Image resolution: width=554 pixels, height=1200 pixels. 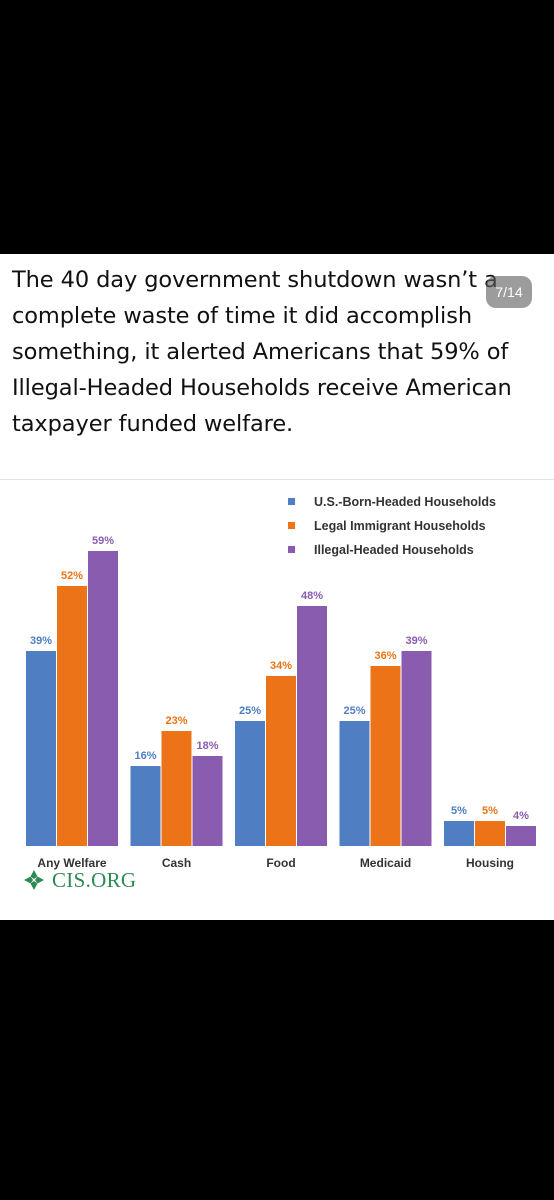 I want to click on category-label: Medicaid, so click(x=385, y=863).